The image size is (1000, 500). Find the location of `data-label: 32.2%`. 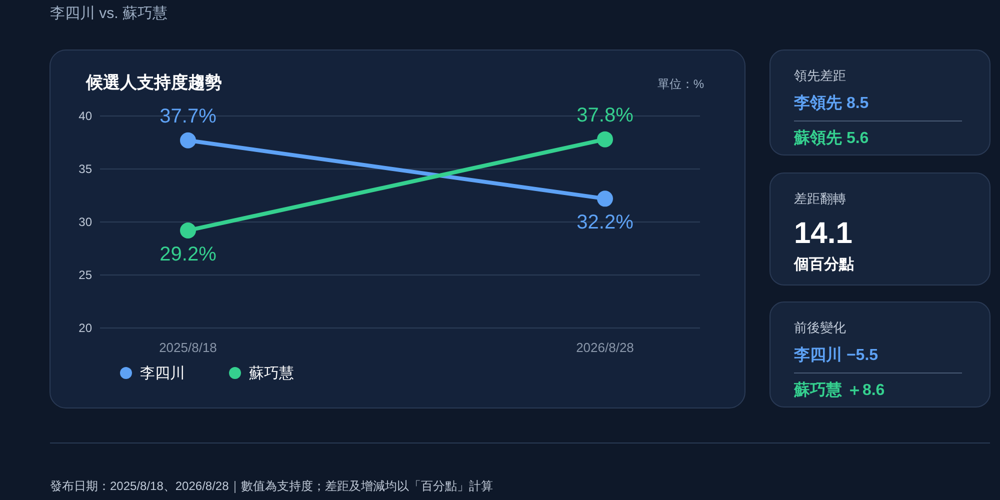

data-label: 32.2% is located at coordinates (605, 223).